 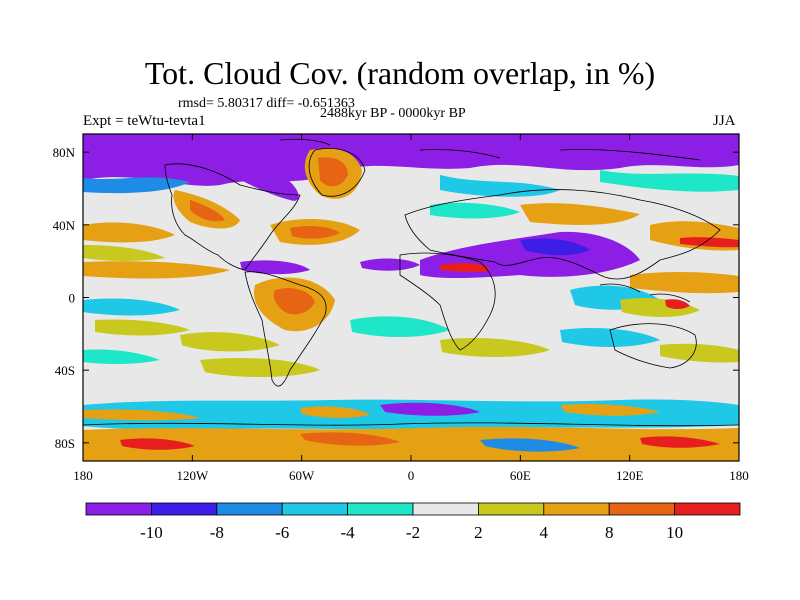 I want to click on x-tick-label: 0, so click(x=411, y=475).